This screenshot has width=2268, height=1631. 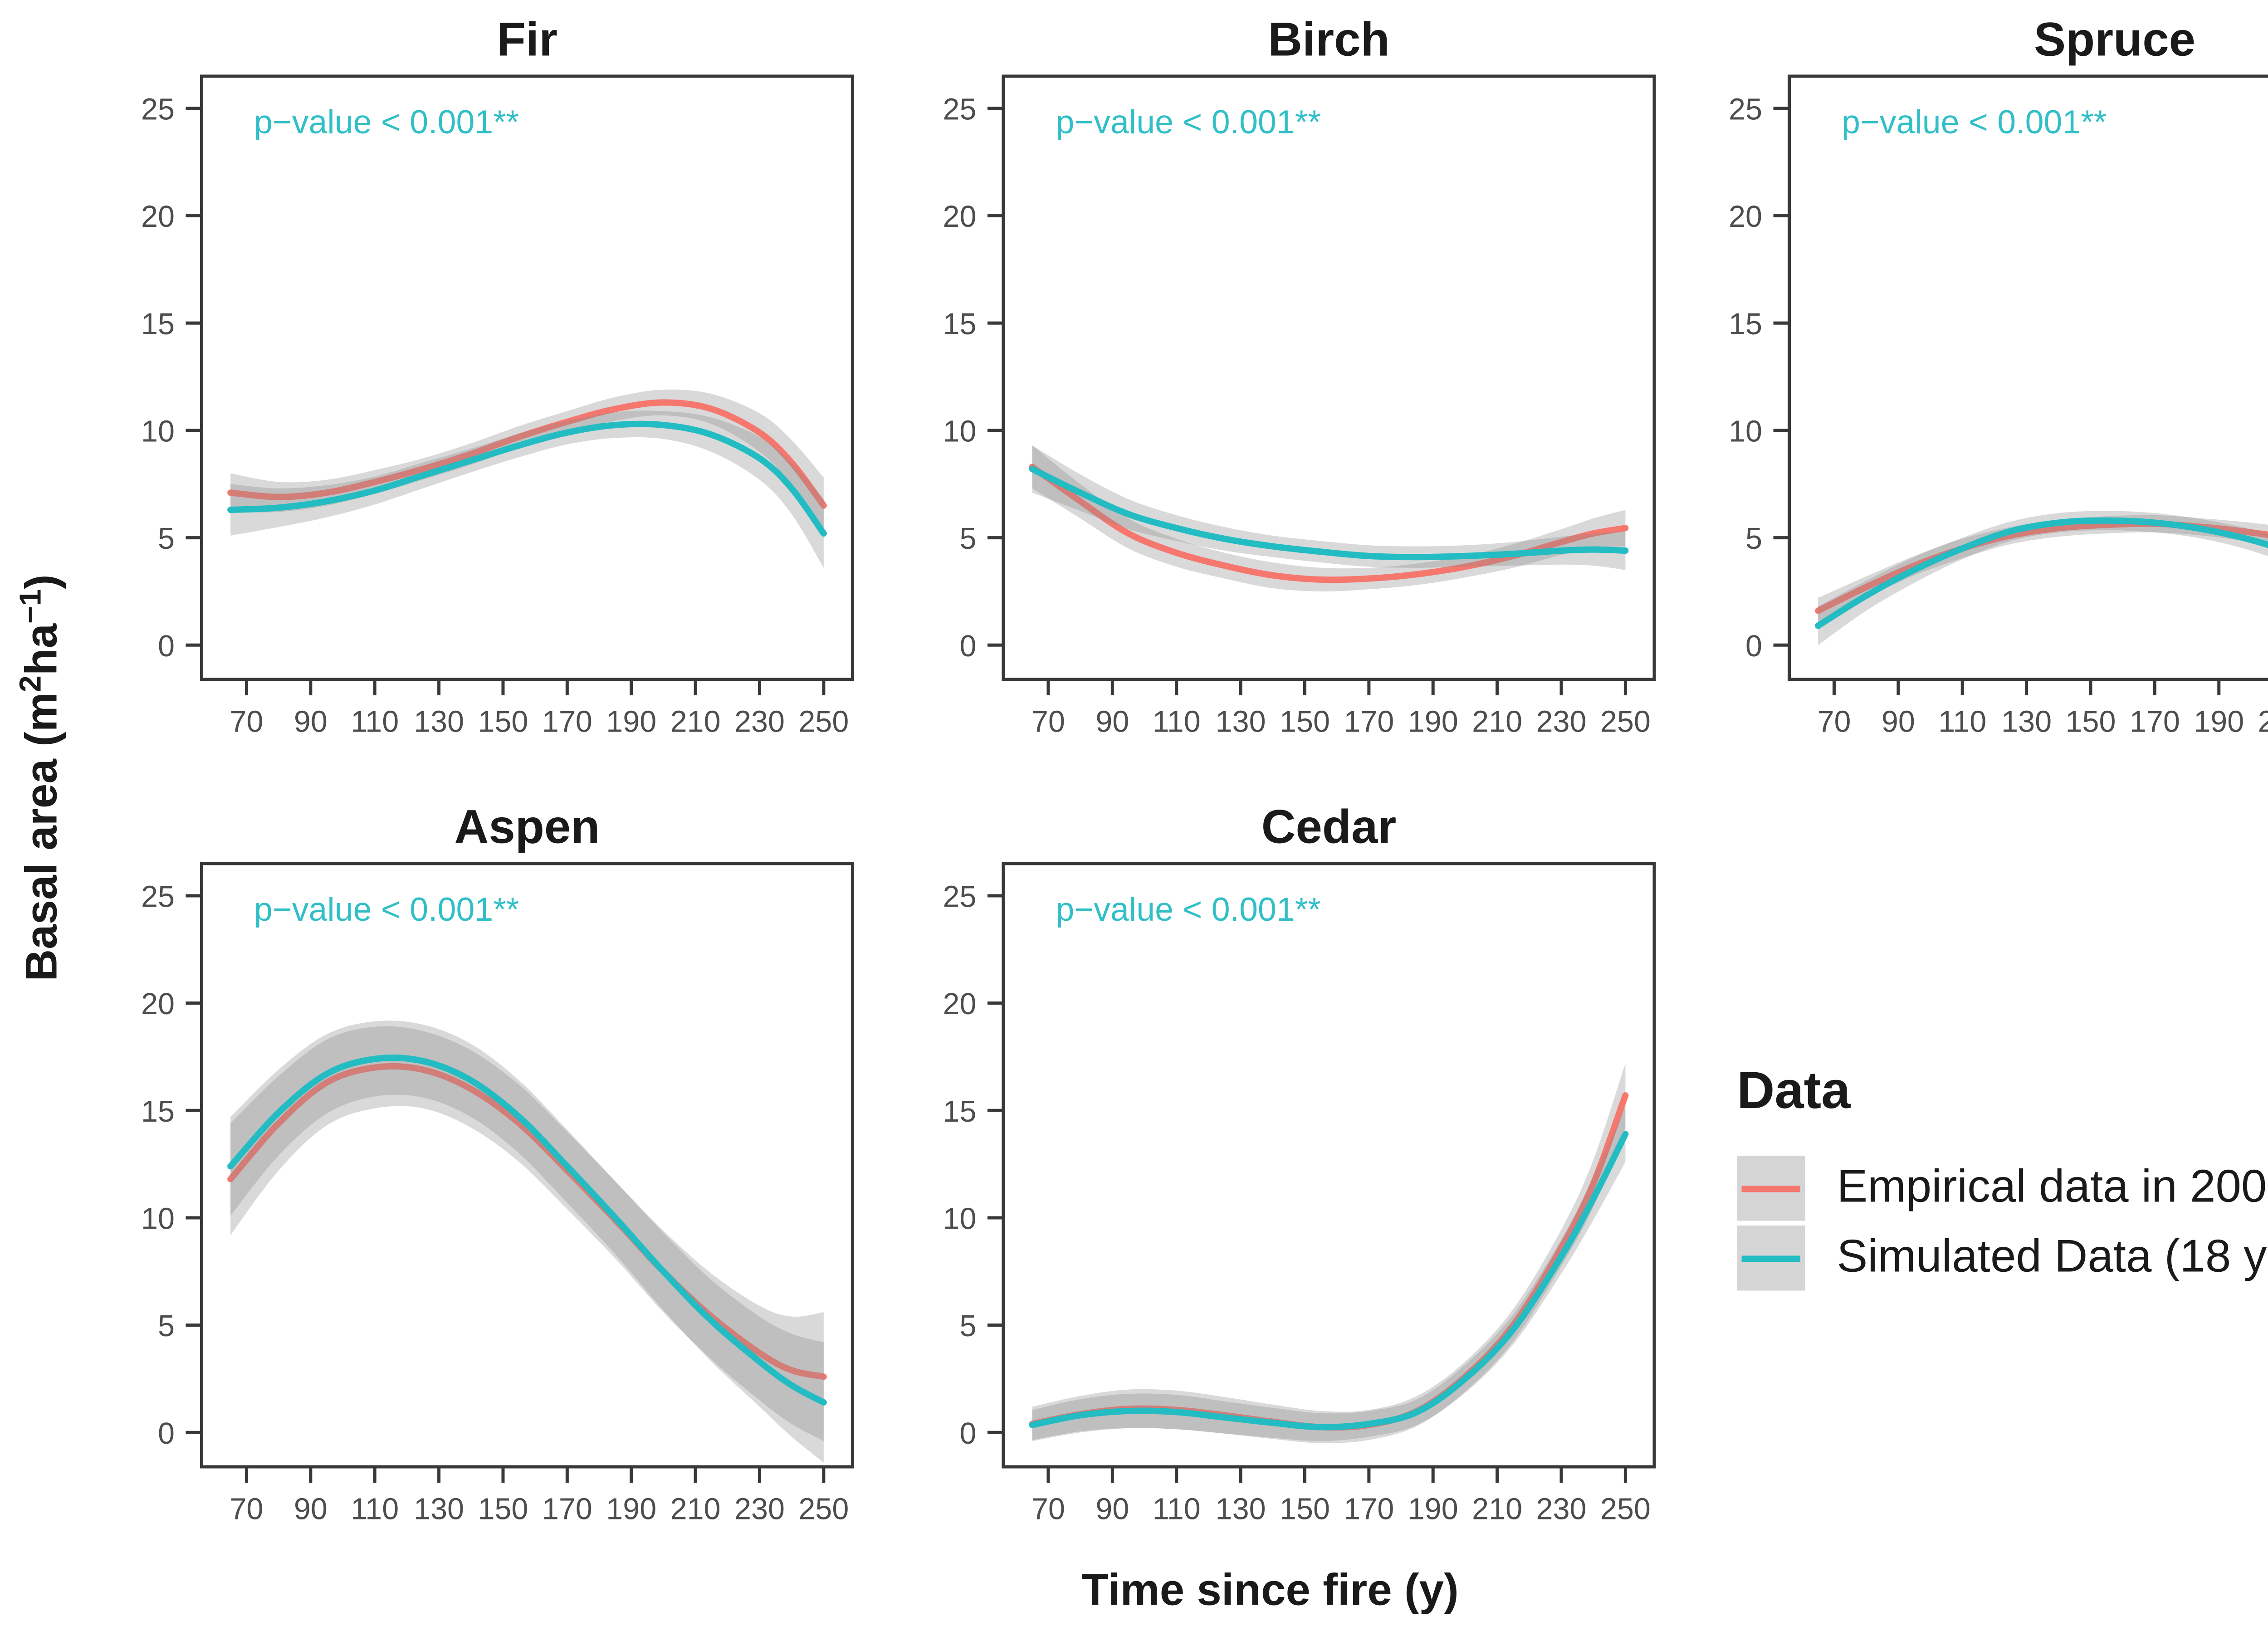 What do you see at coordinates (2042, 573) in the screenshot?
I see `curve-simulated-spruce` at bounding box center [2042, 573].